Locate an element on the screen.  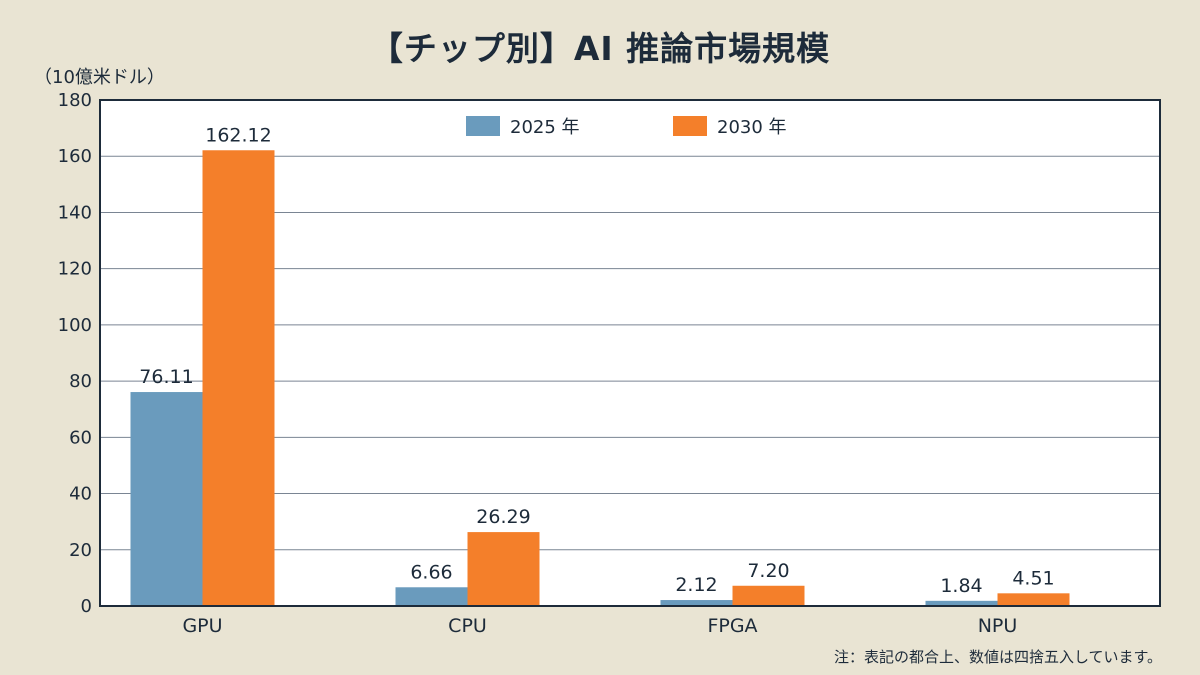
x-category-label: GPU is located at coordinates (202, 626).